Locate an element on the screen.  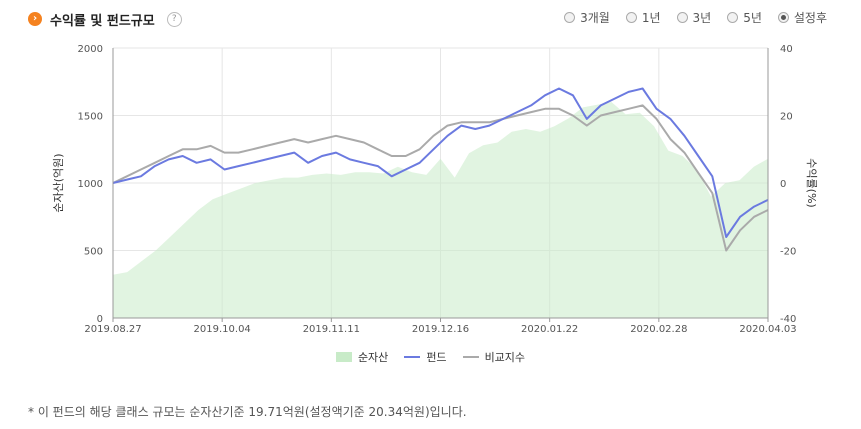
chart-title: 수익률 및 펀드규모 is located at coordinates (102, 21).